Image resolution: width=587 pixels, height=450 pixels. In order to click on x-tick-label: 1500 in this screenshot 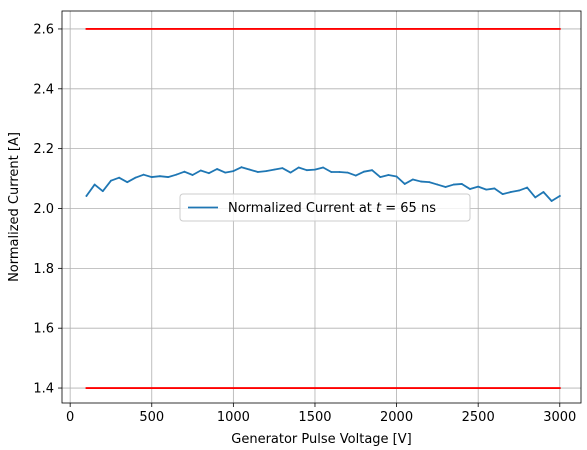, I will do `click(314, 417)`.